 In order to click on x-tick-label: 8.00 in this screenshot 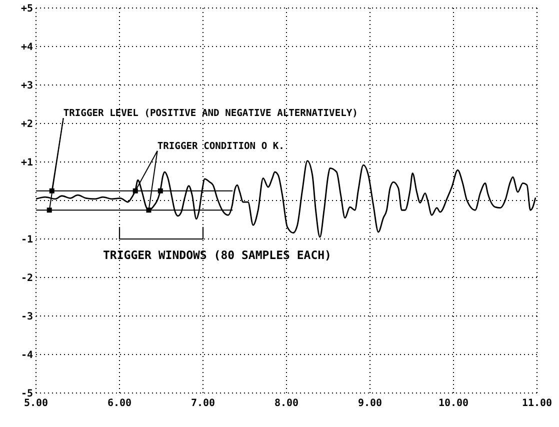, I will do `click(286, 404)`.